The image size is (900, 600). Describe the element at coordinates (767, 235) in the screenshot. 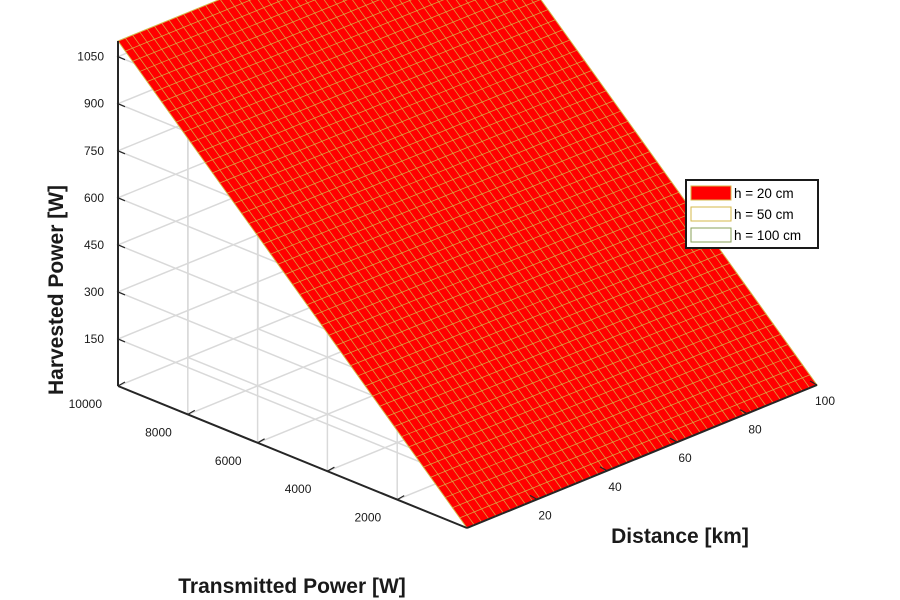

I see `legend-label-2: h = 100 cm` at that location.